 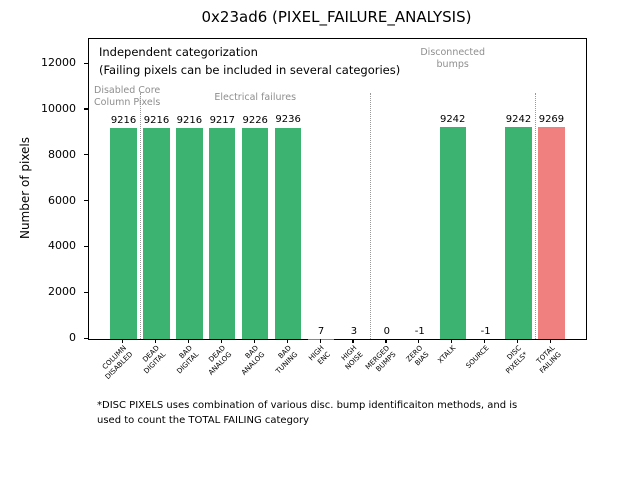 What do you see at coordinates (353, 358) in the screenshot?
I see `x-tick-label: HIGH NOISE` at bounding box center [353, 358].